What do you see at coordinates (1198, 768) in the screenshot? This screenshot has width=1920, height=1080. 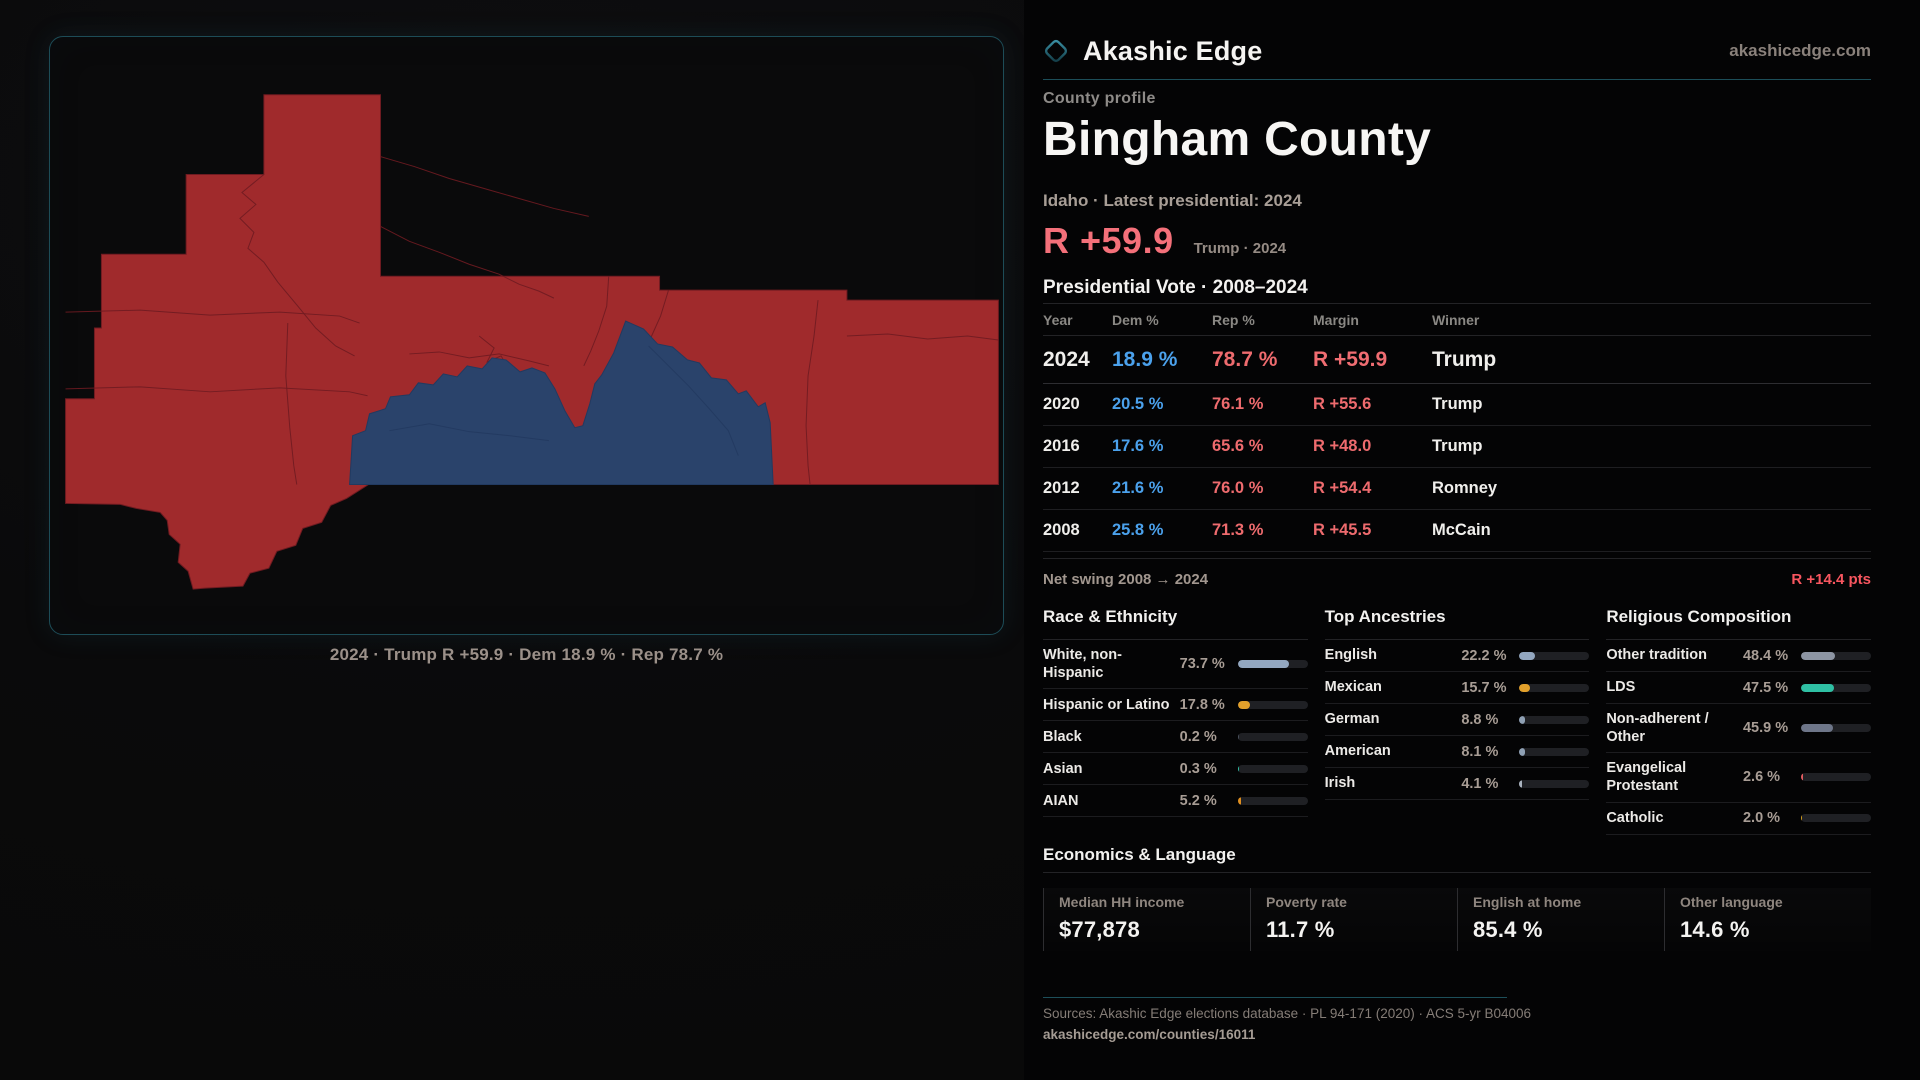 I see `demo-value: 0.3 %` at bounding box center [1198, 768].